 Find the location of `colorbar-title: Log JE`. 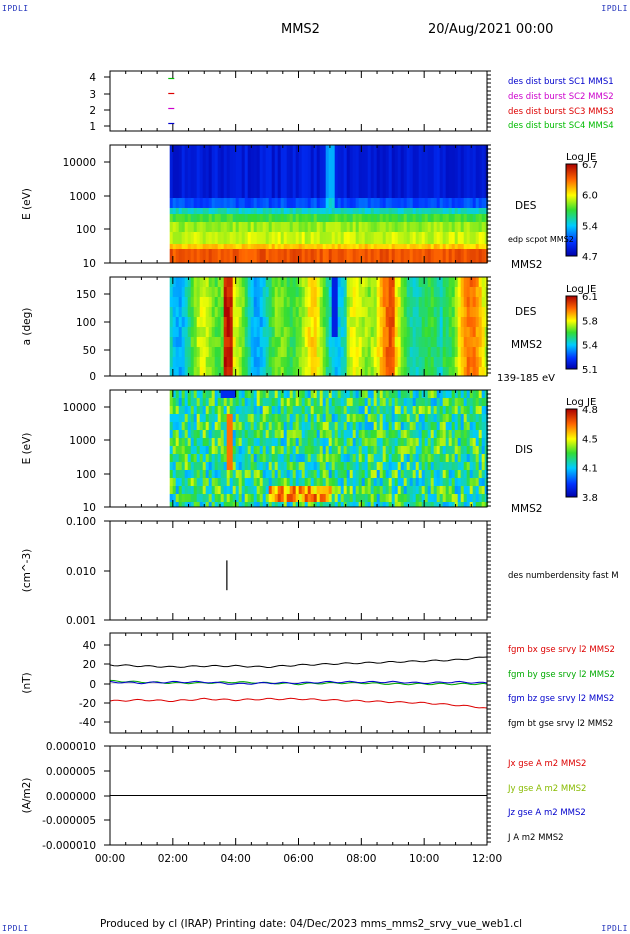

colorbar-title: Log JE is located at coordinates (581, 157).